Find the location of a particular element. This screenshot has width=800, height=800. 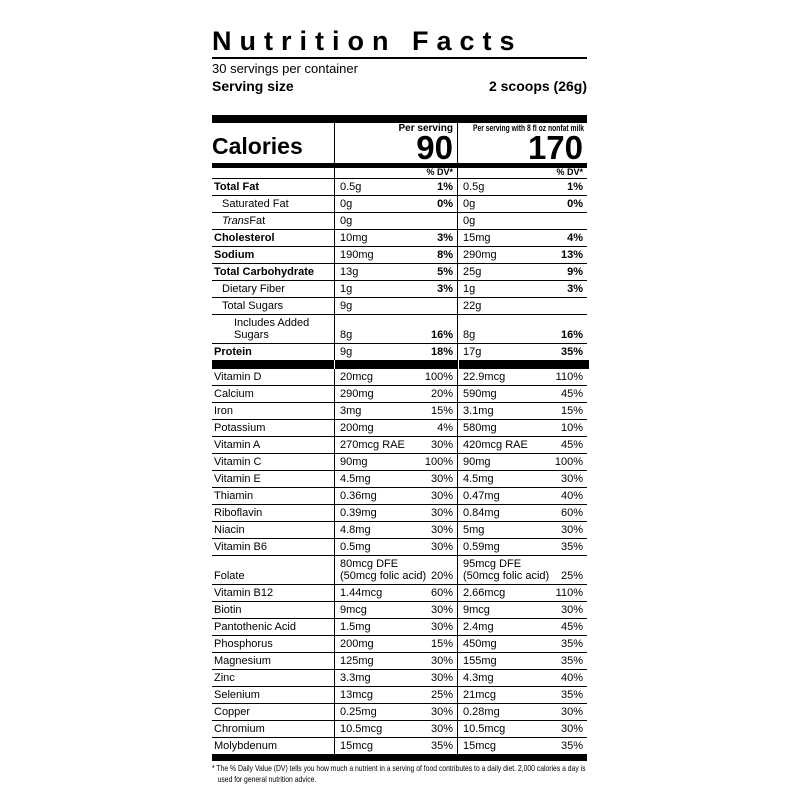

serving-amount: 3.3mg is located at coordinates (355, 678).